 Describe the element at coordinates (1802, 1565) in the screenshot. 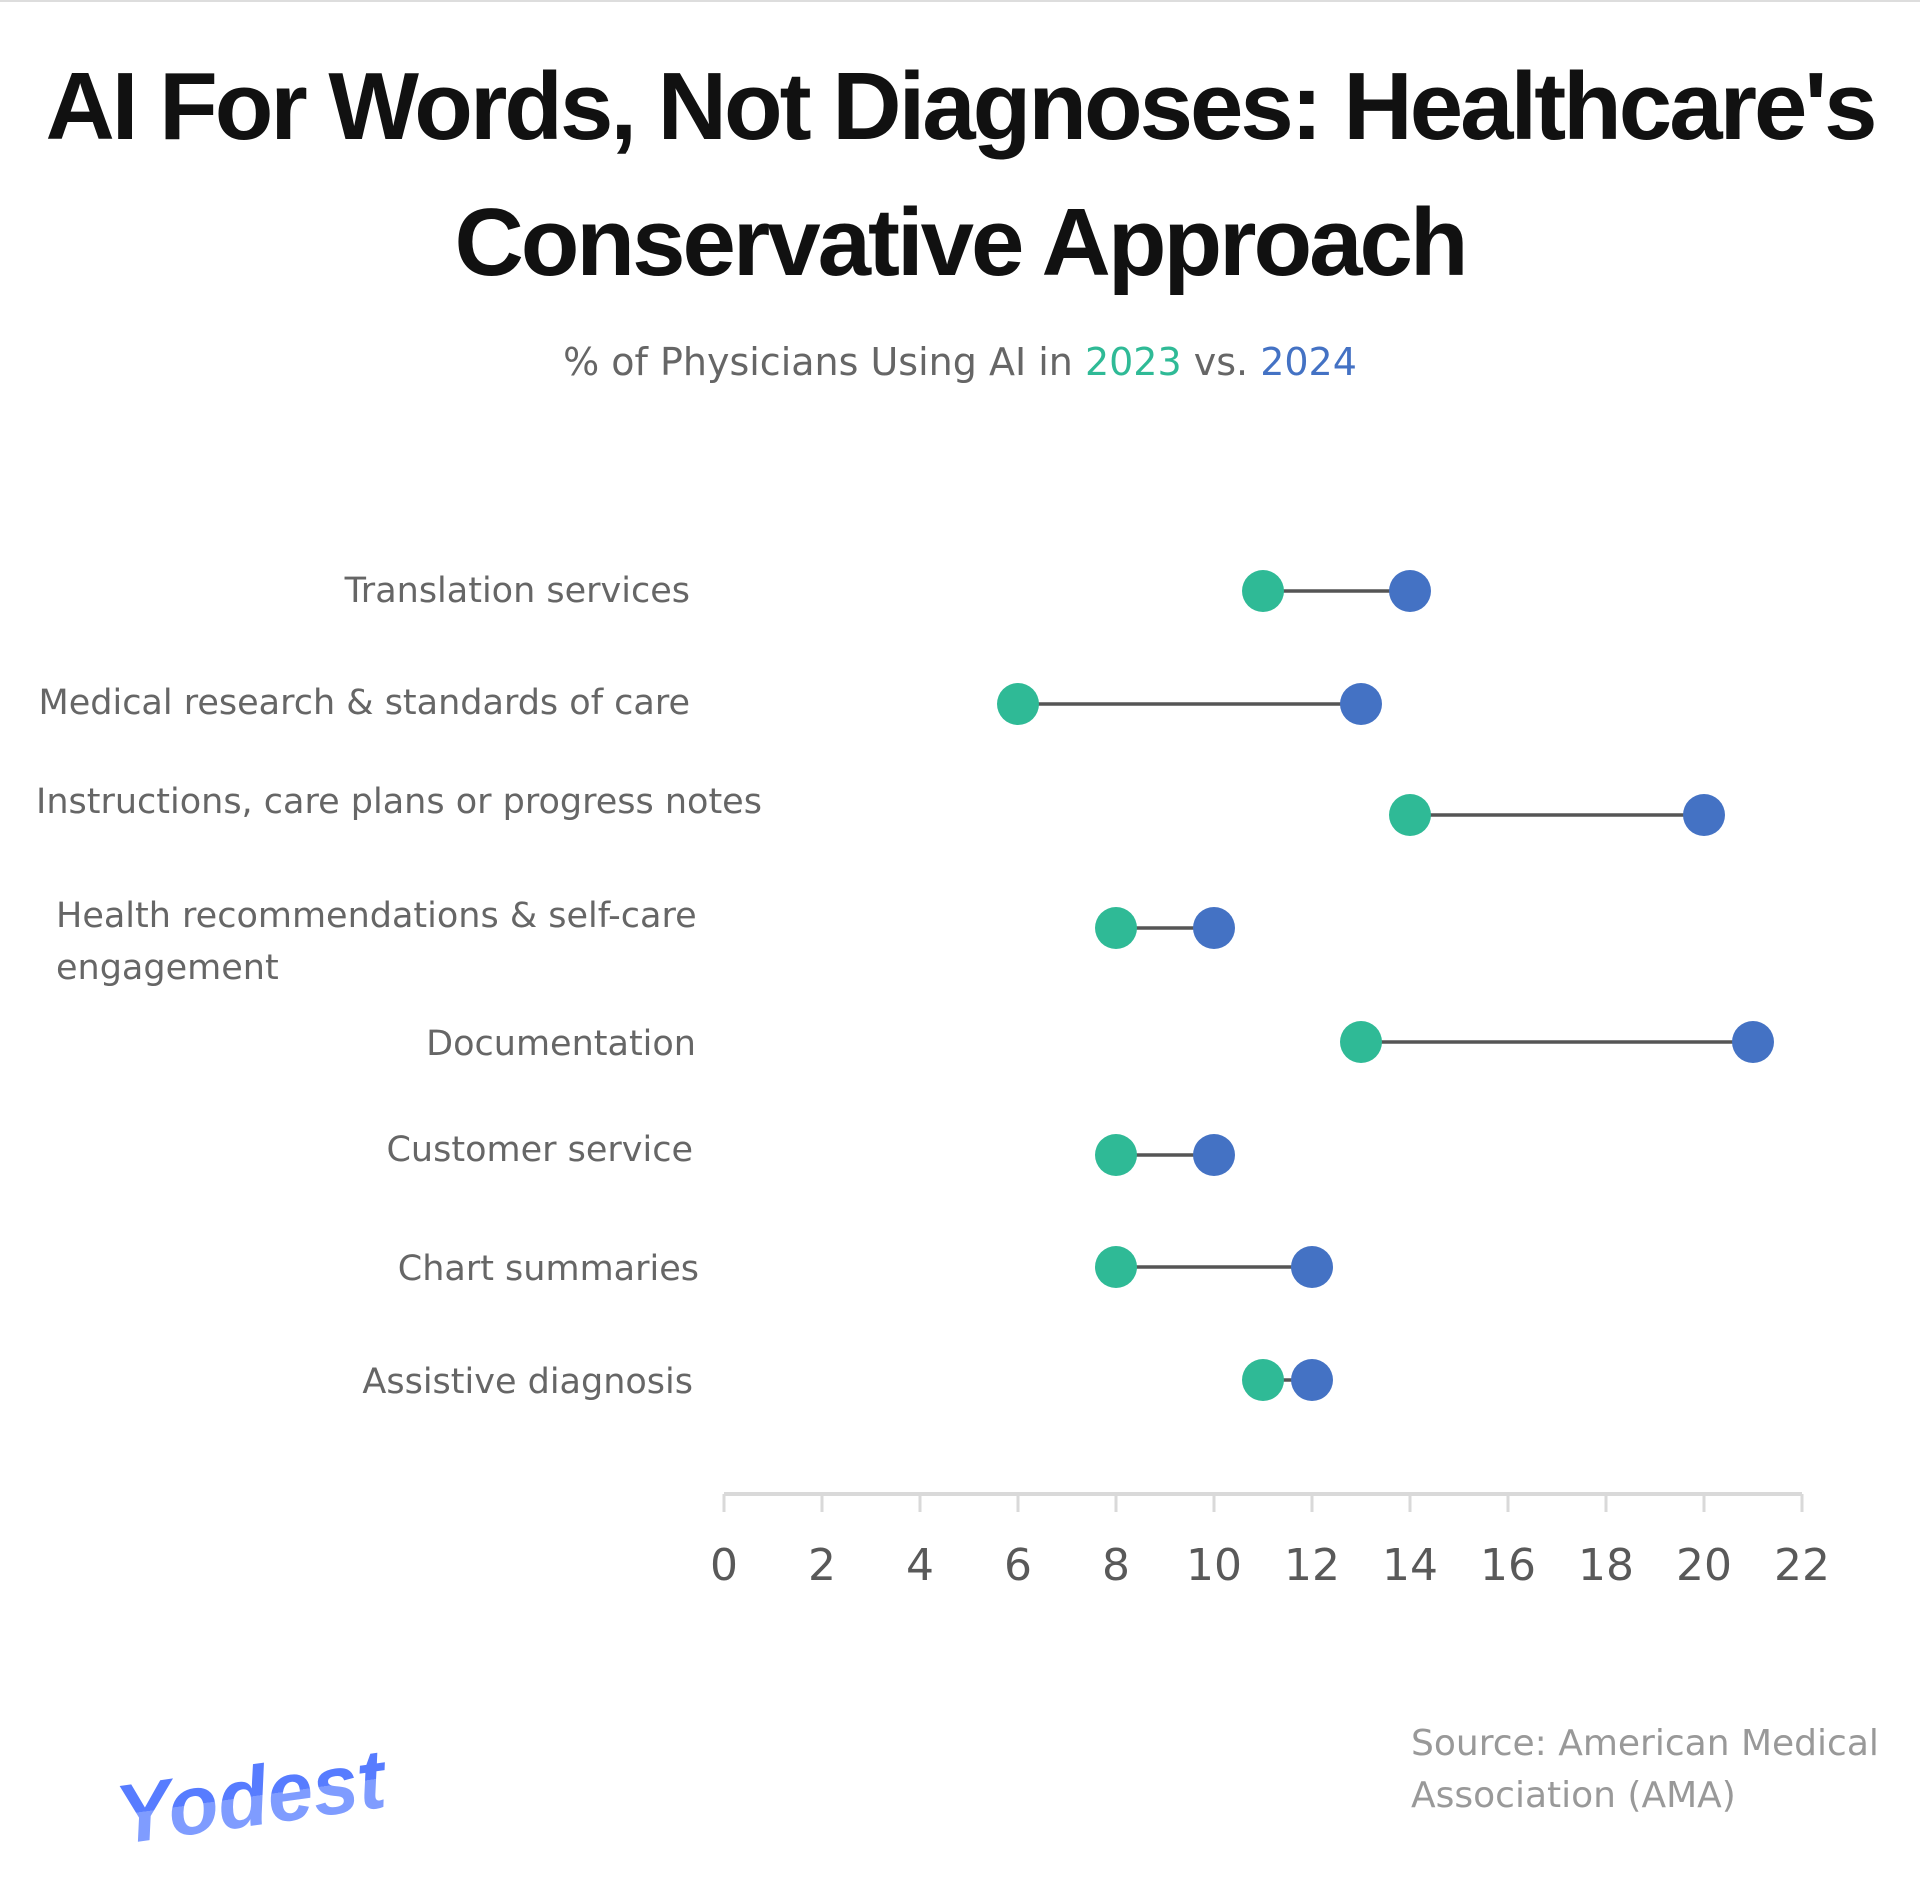

I see `x-tick-label: 22` at that location.